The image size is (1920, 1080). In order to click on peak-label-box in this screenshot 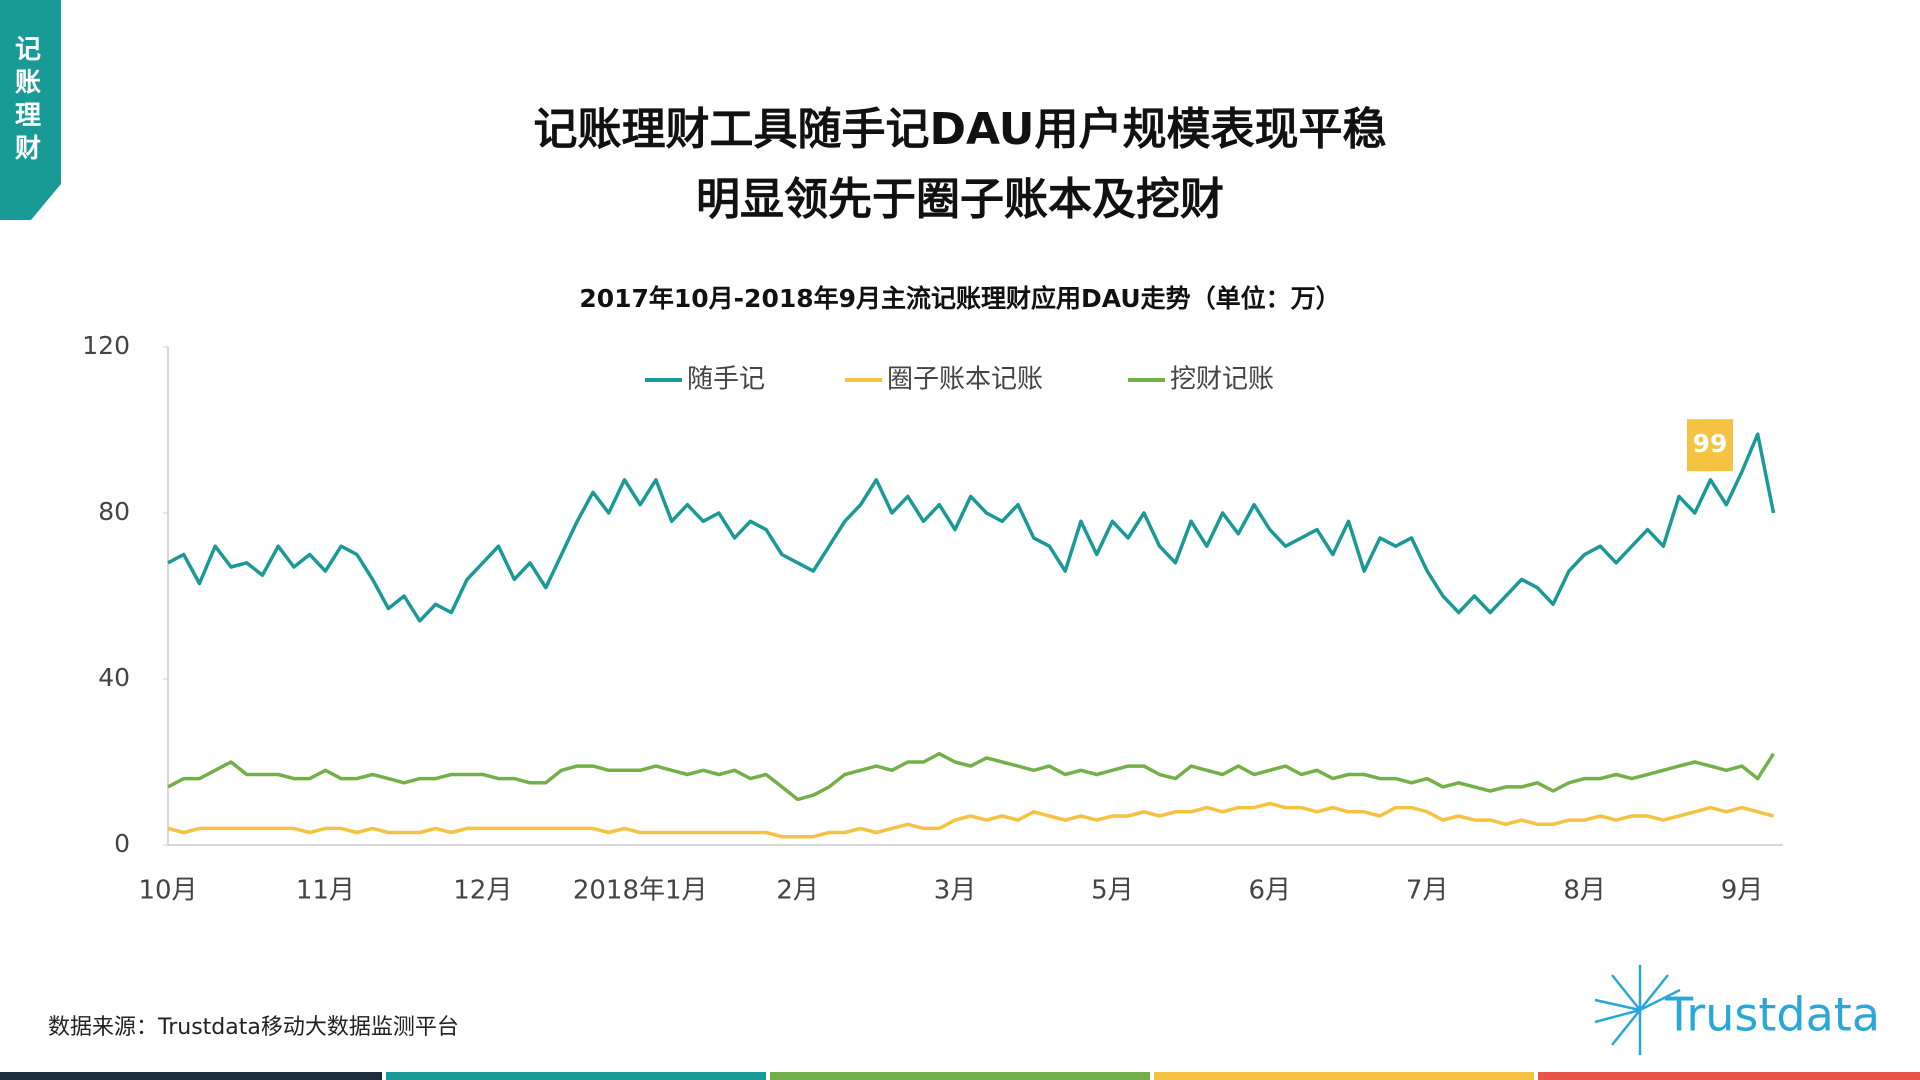, I will do `click(1710, 445)`.